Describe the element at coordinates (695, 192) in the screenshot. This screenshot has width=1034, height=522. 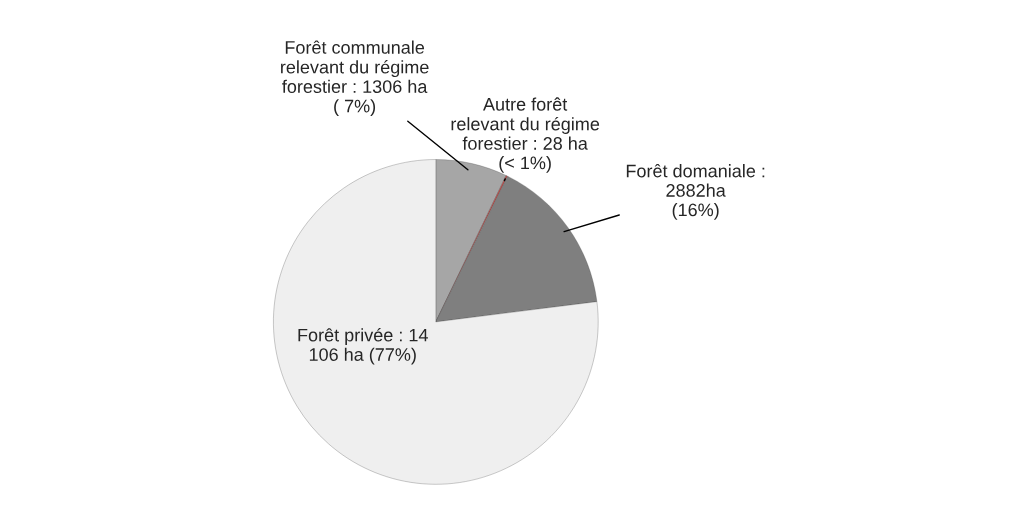
I see `slice-label: Forêt domaniale : 2882ha (16%)` at that location.